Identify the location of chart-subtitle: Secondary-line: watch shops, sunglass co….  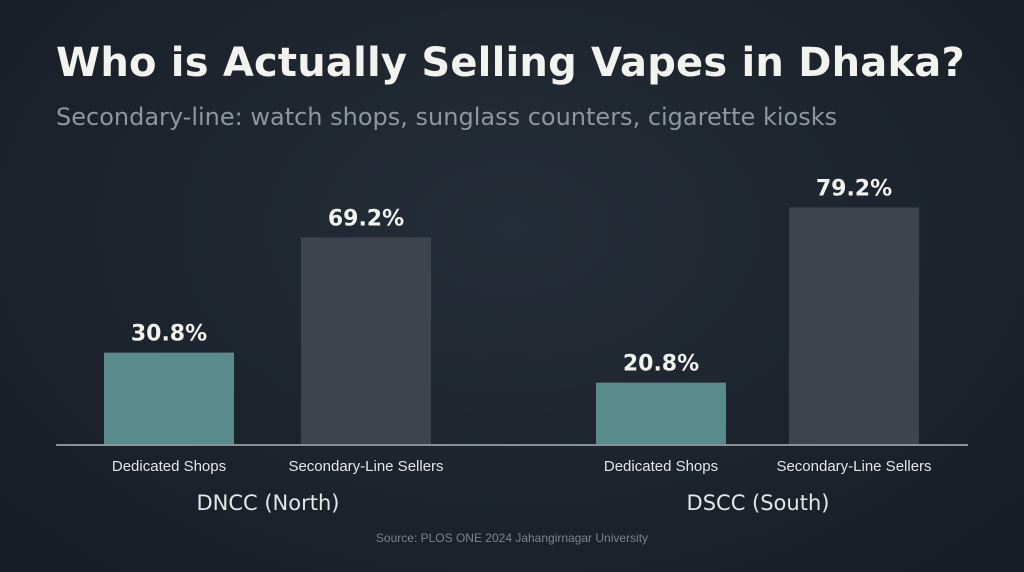
(447, 117).